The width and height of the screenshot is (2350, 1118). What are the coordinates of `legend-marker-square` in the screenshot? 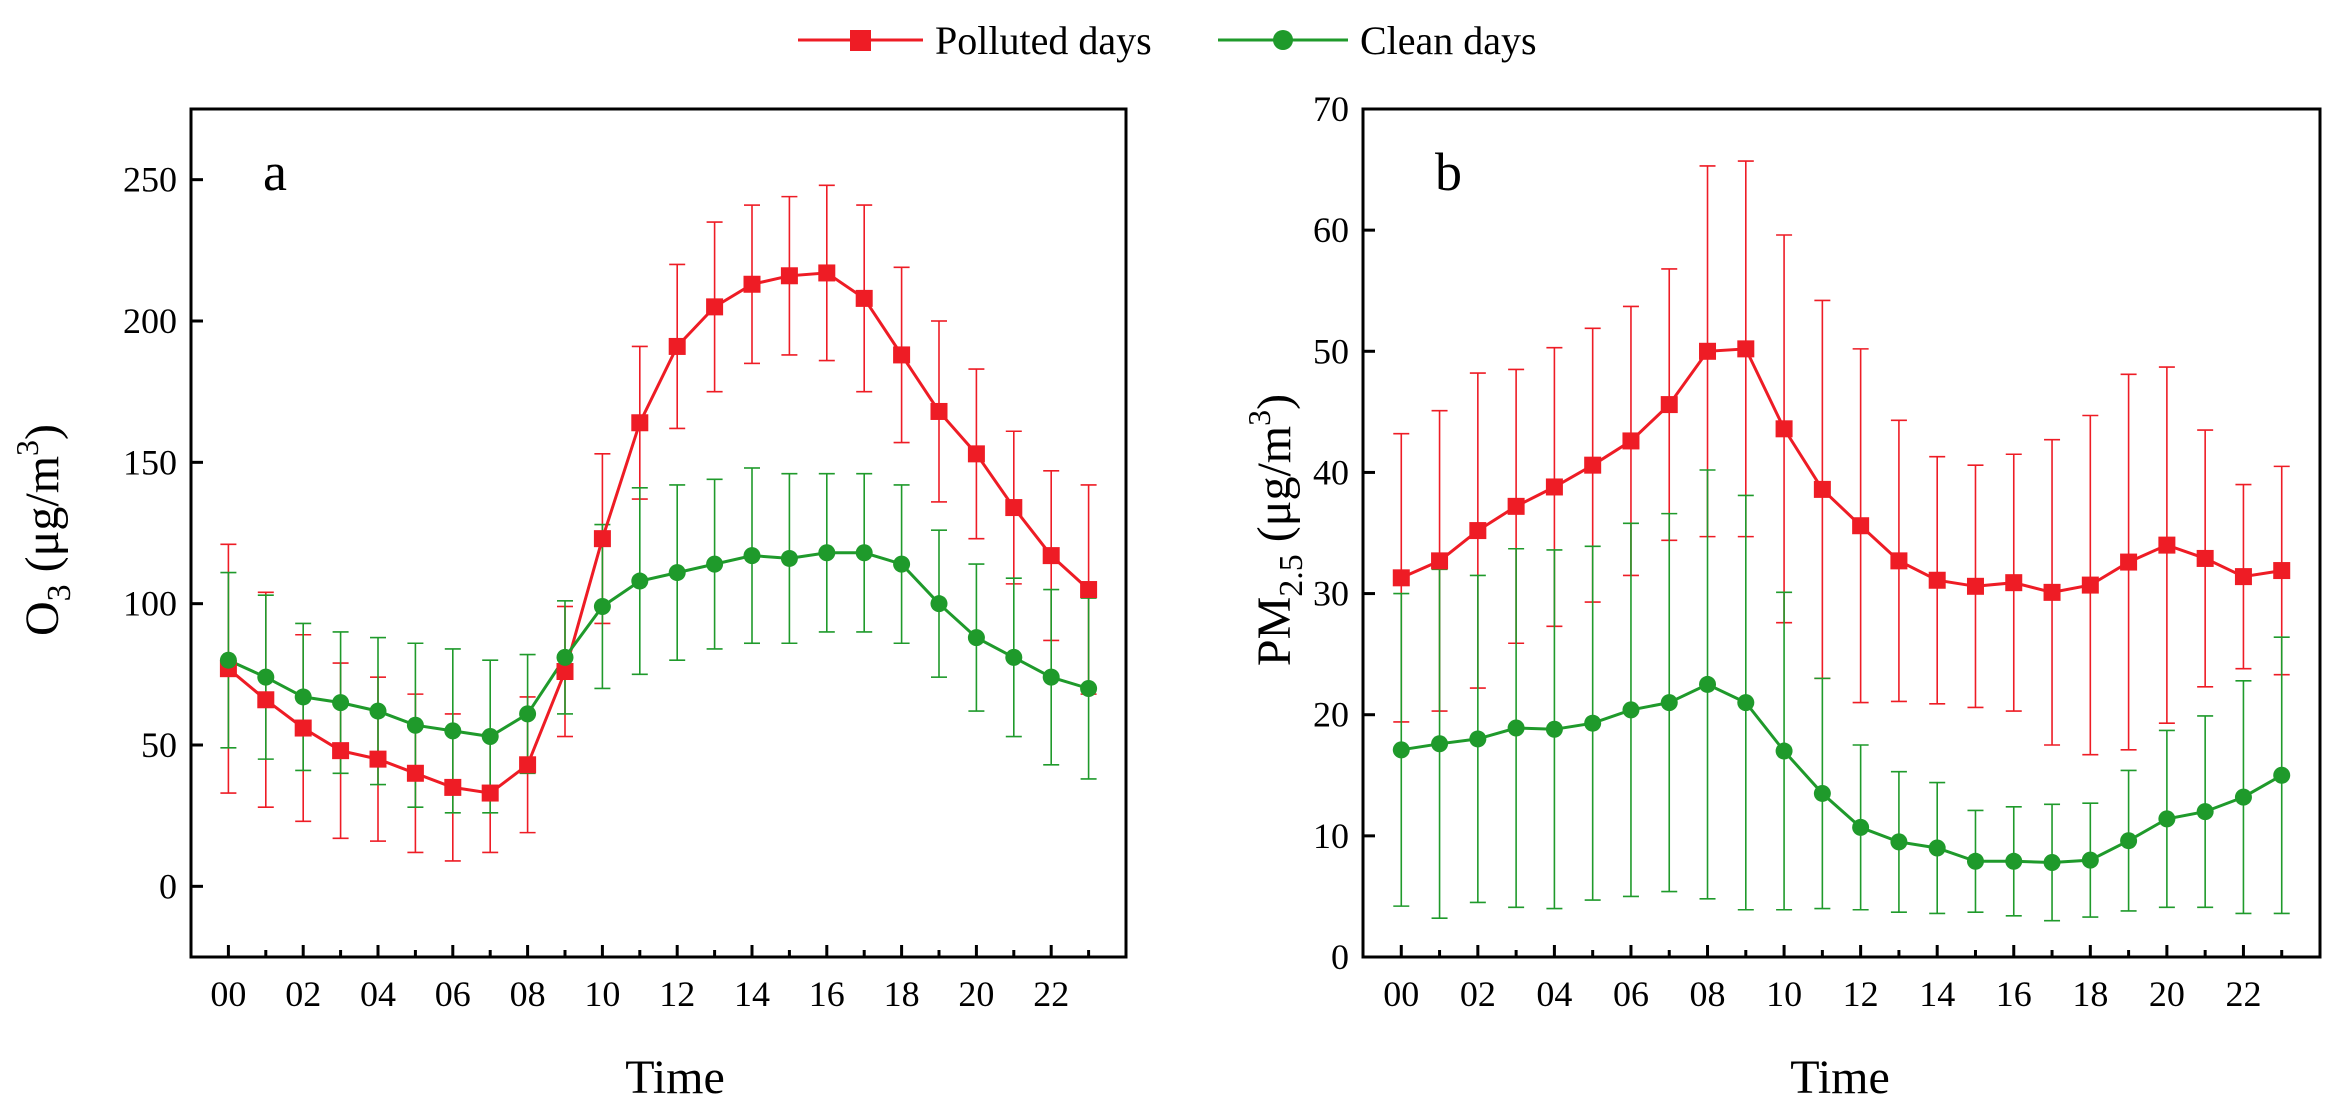 It's located at (860, 40).